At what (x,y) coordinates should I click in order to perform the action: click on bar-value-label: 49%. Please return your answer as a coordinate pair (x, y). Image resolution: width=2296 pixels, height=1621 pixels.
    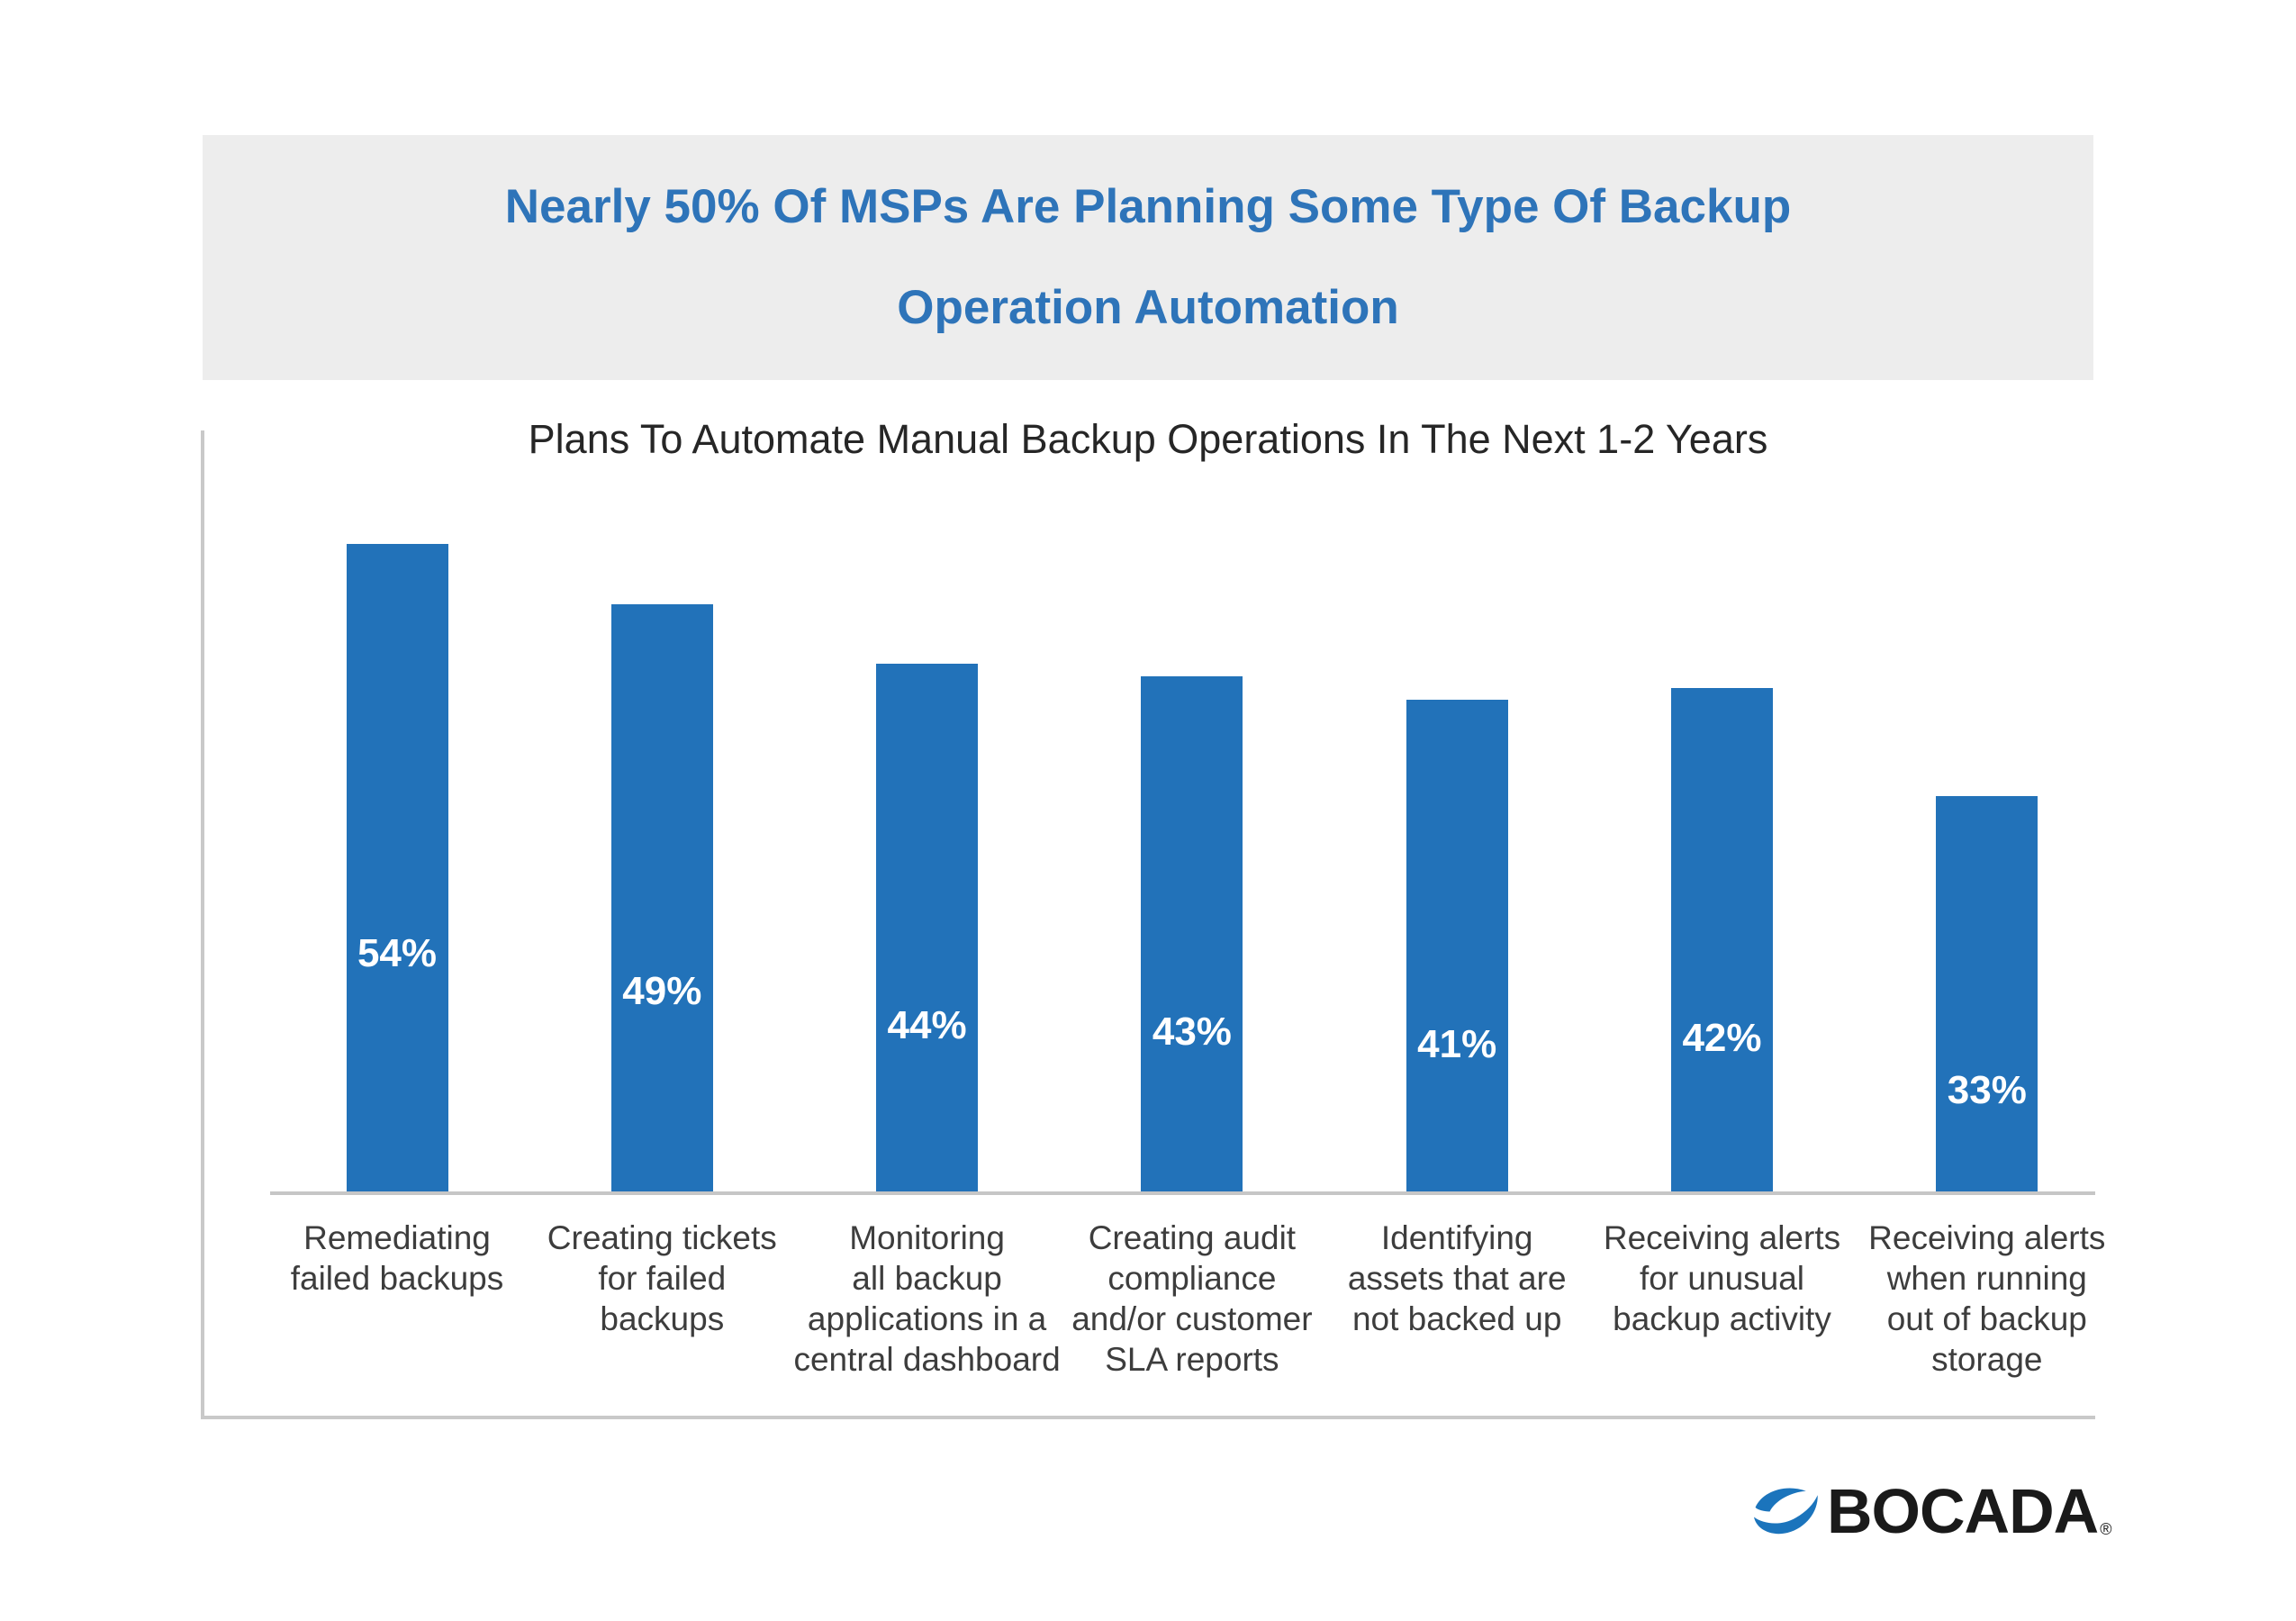
    Looking at the image, I should click on (662, 990).